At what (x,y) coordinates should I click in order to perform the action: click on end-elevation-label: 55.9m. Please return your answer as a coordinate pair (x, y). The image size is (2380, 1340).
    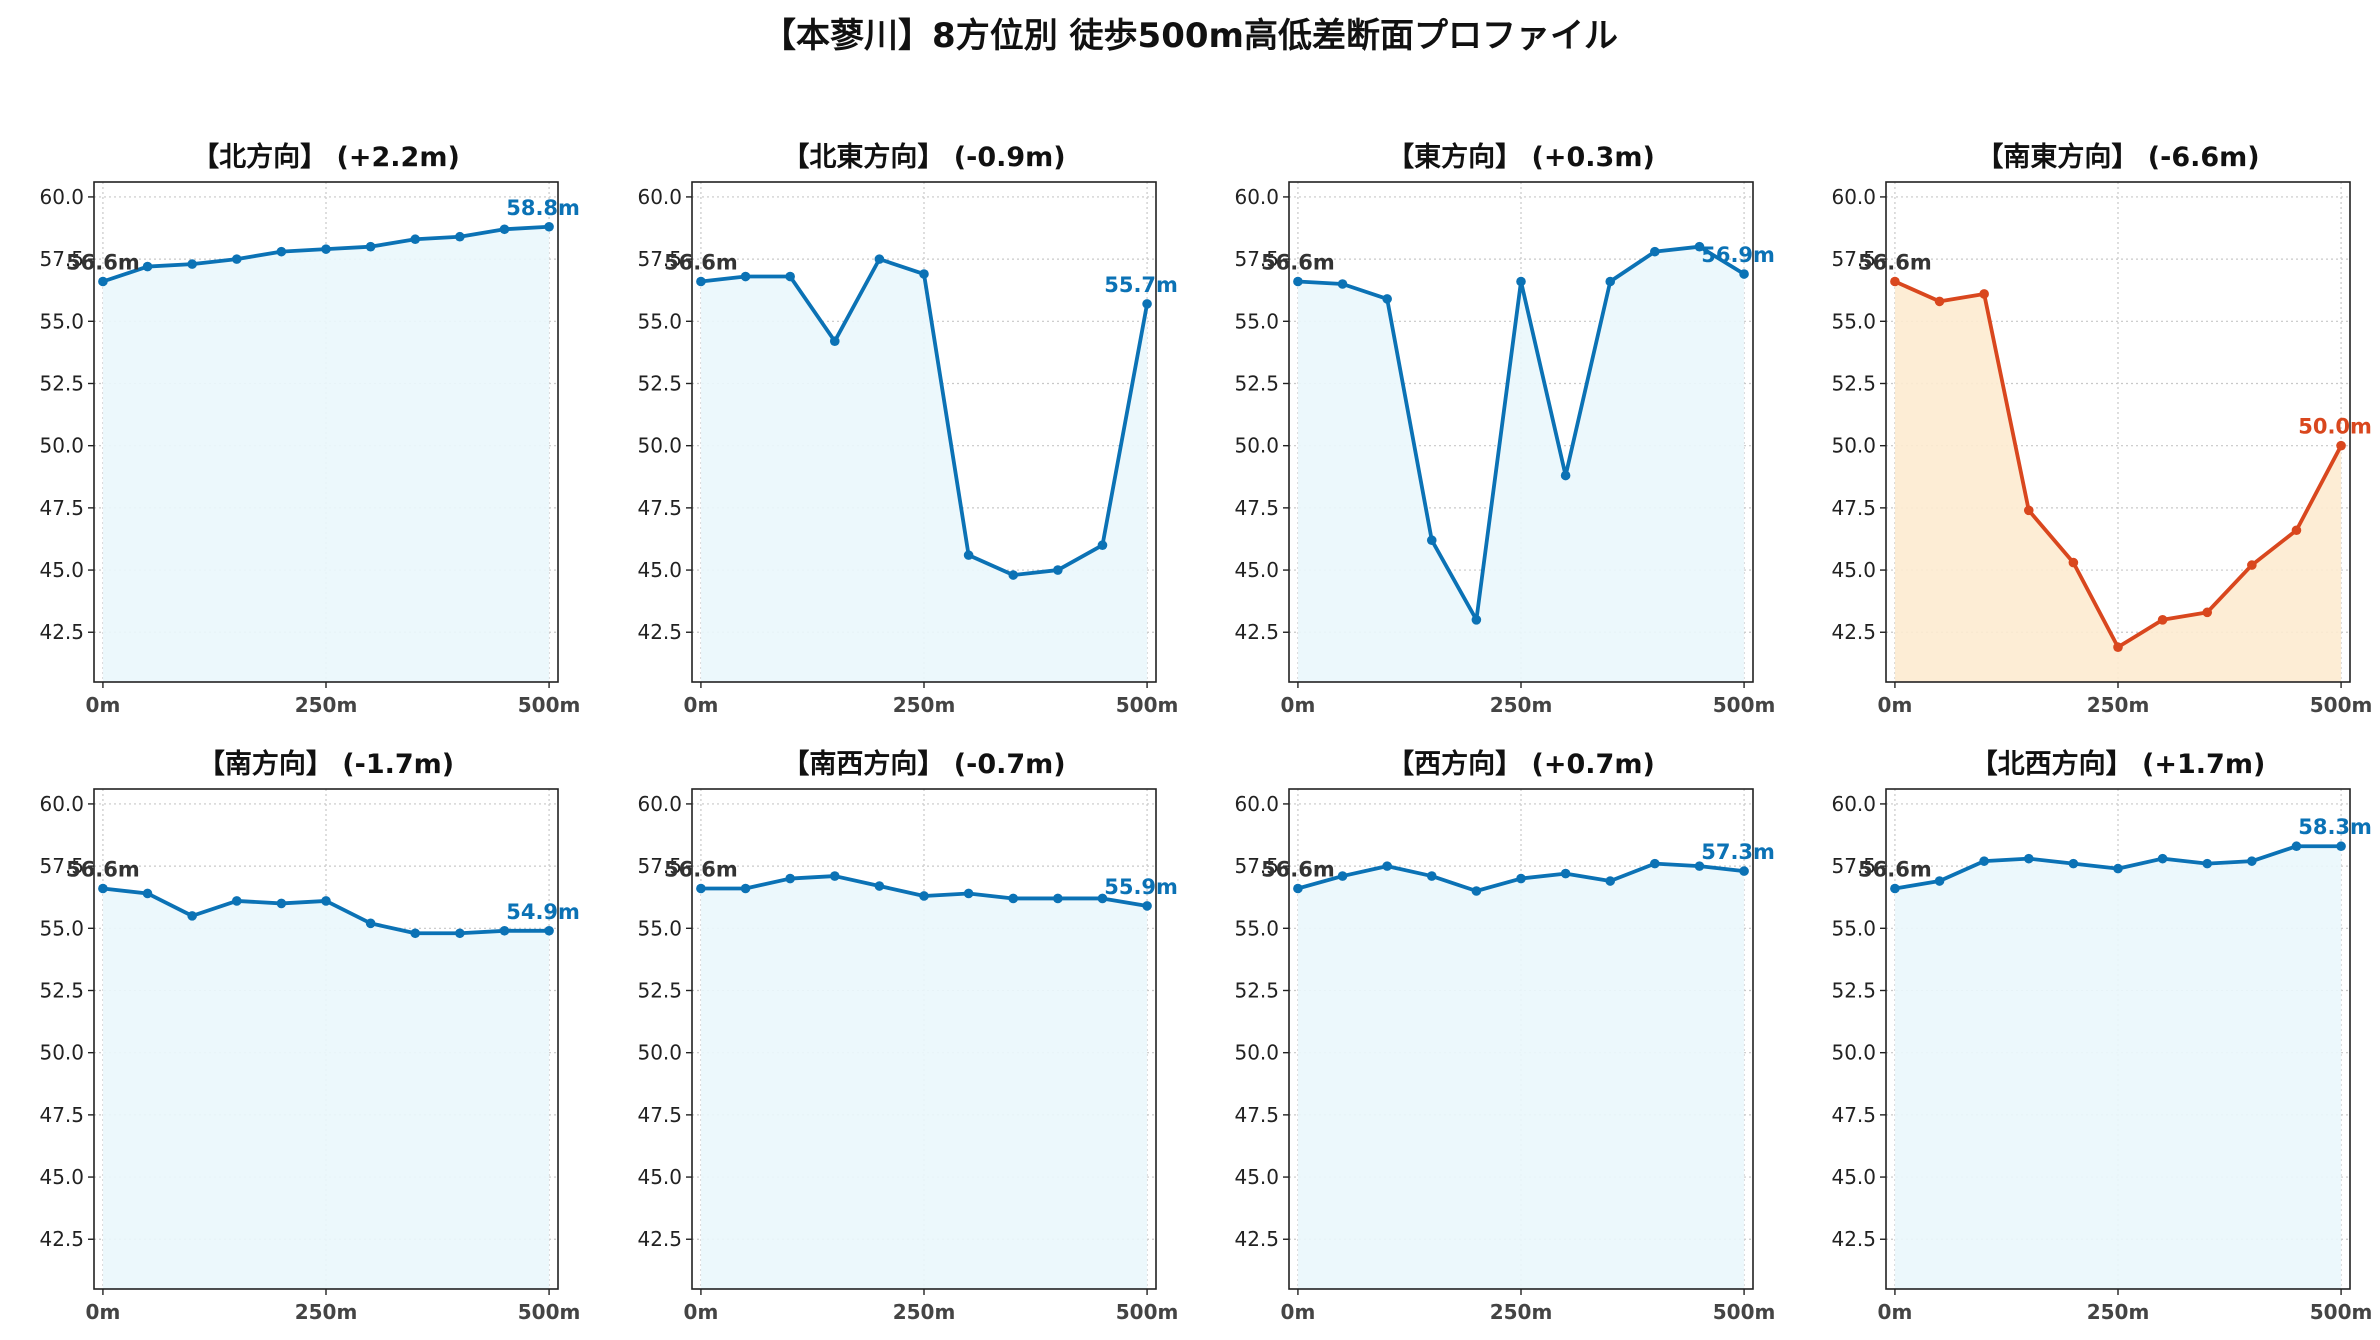
    Looking at the image, I should click on (1141, 887).